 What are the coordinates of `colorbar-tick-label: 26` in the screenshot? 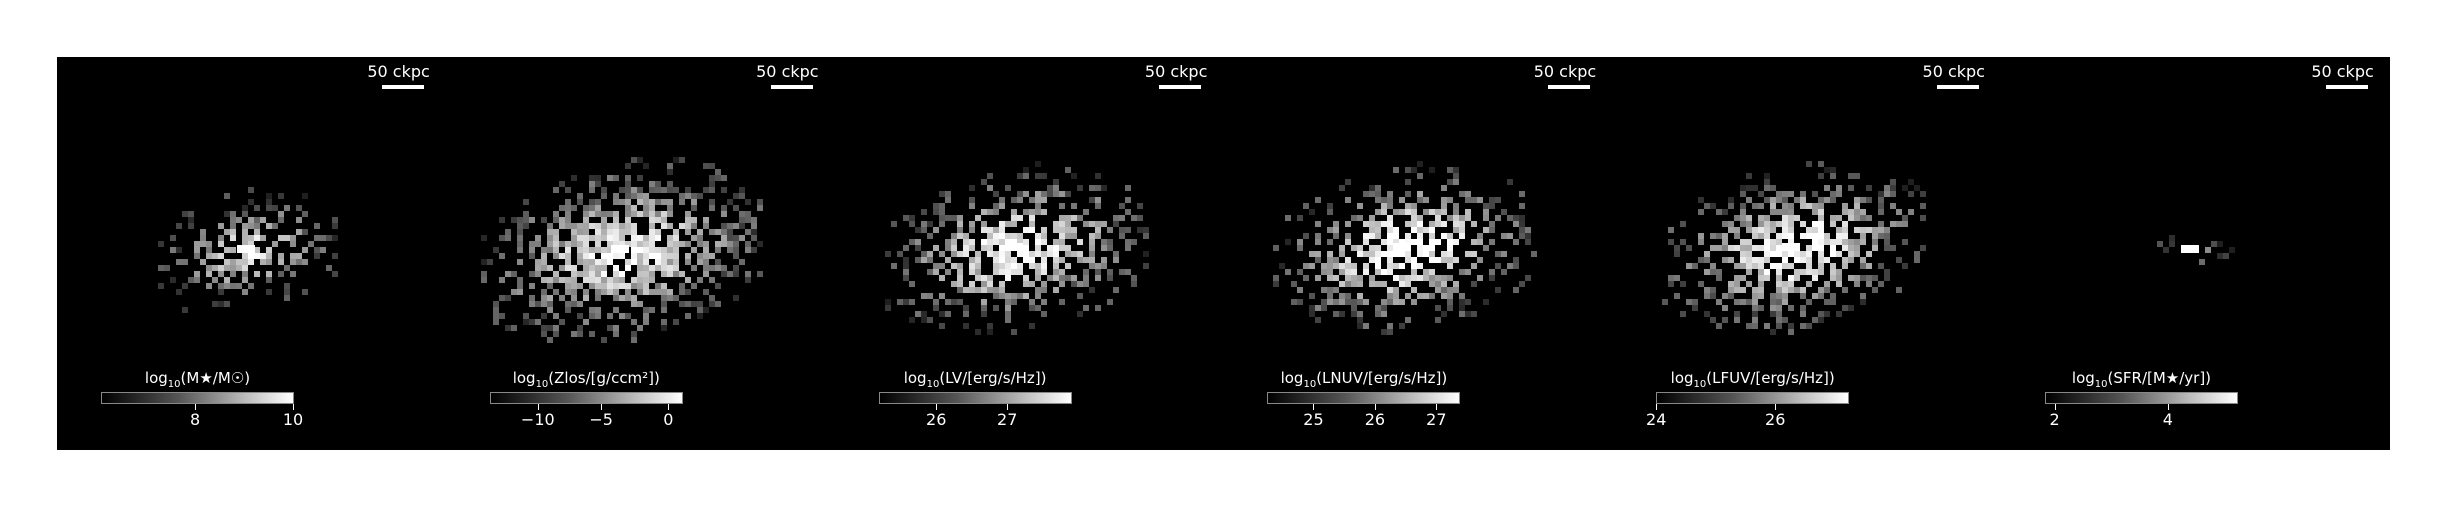 It's located at (1775, 419).